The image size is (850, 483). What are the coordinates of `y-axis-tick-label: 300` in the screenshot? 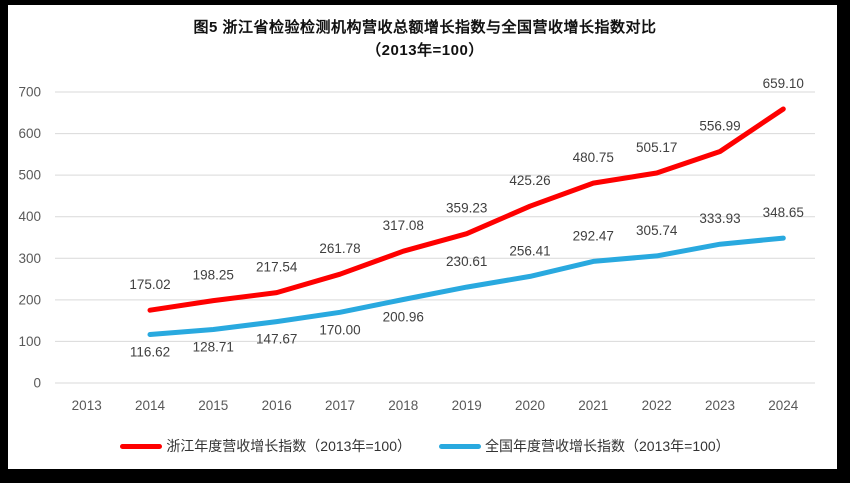 It's located at (29, 258).